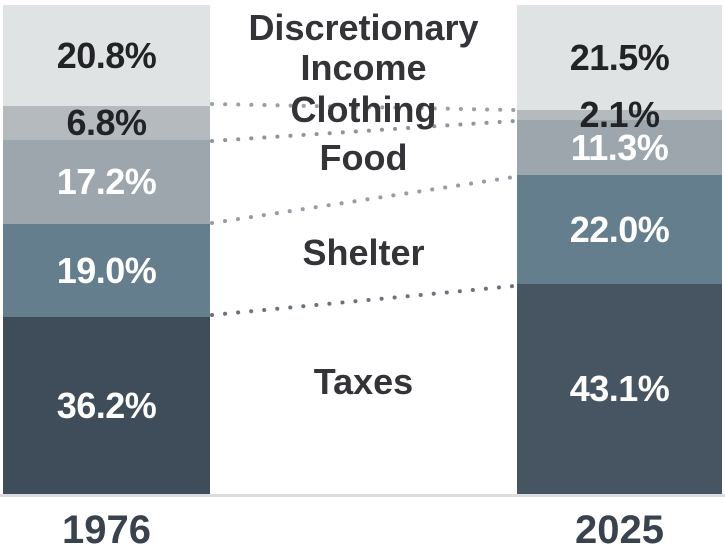  I want to click on value-label: 17.2%, so click(106, 181).